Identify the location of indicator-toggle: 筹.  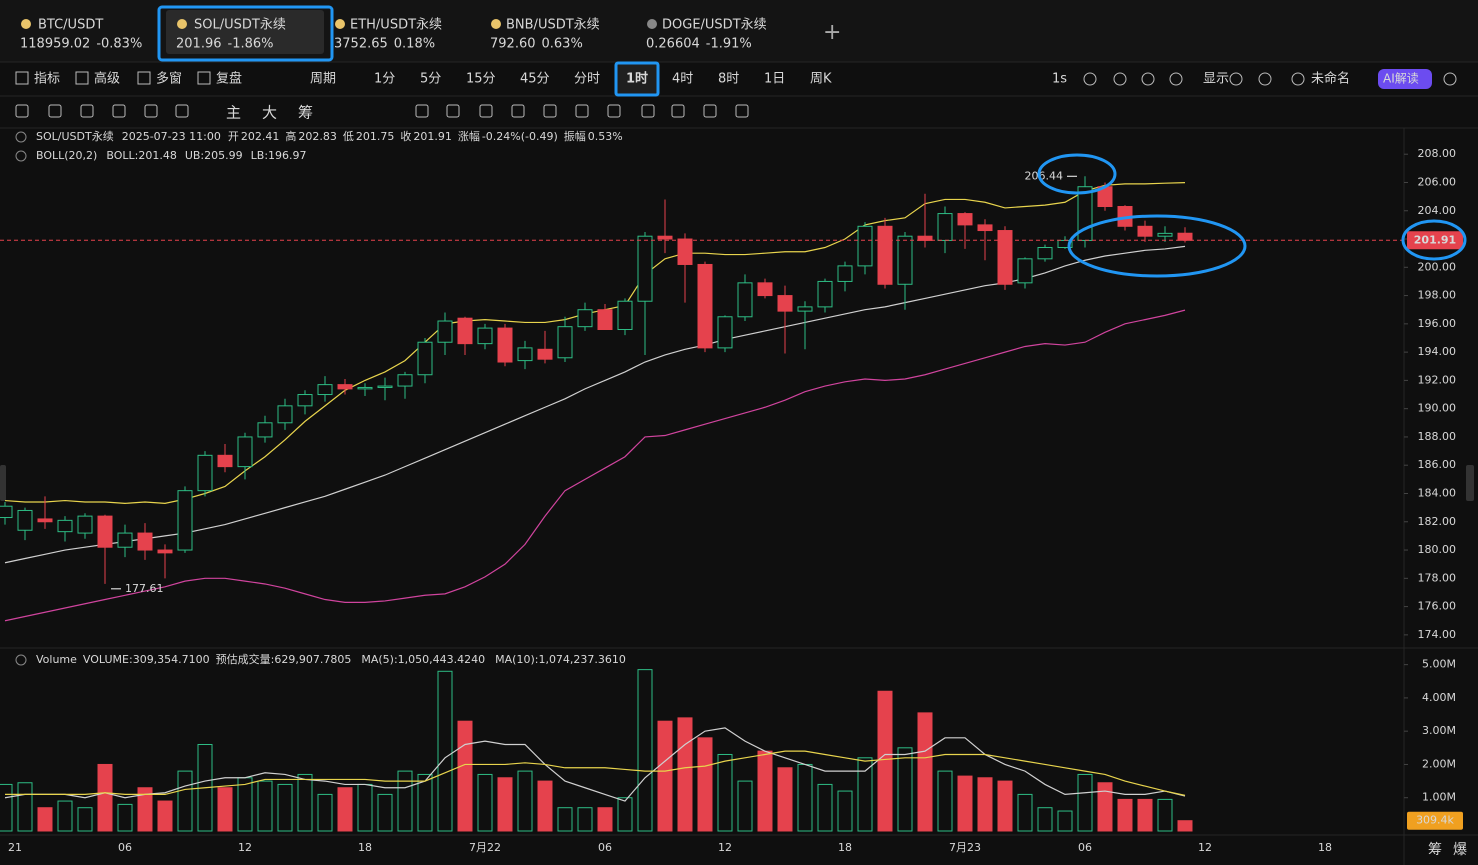
(305, 113).